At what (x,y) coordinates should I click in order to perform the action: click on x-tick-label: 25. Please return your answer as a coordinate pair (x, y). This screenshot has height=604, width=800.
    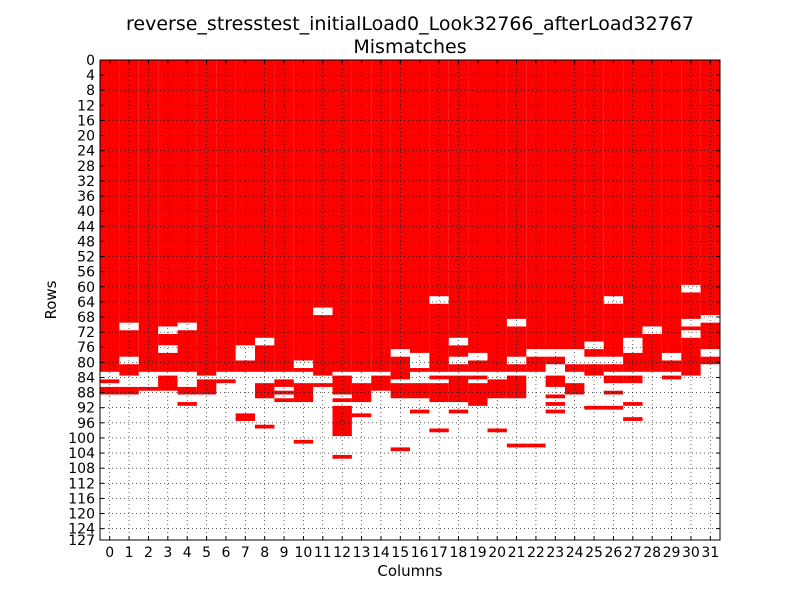
    Looking at the image, I should click on (594, 553).